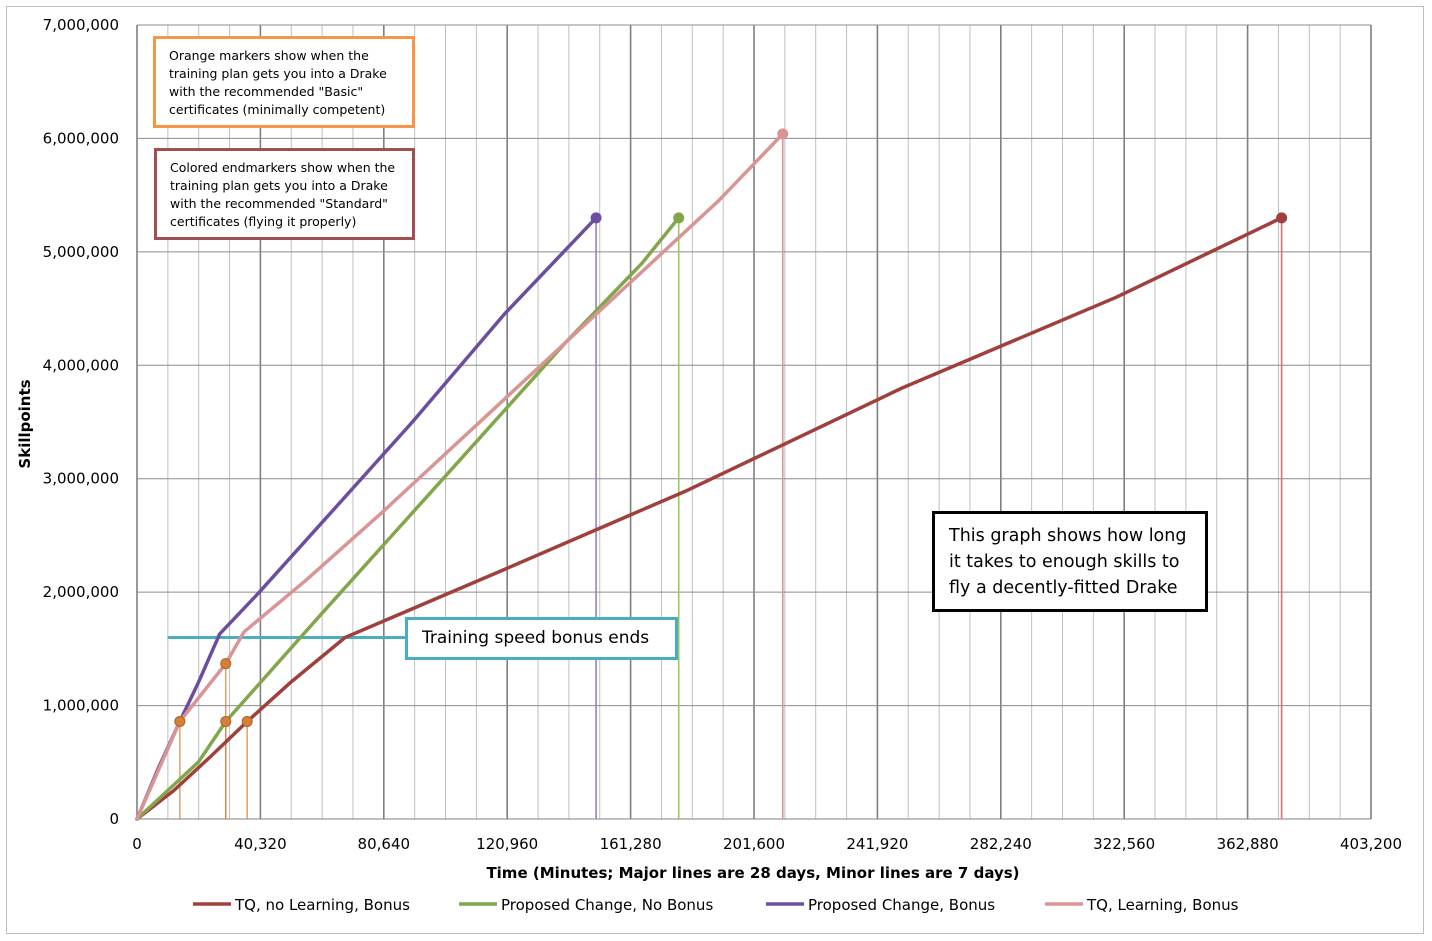 The height and width of the screenshot is (941, 1432). Describe the element at coordinates (81, 365) in the screenshot. I see `y-tick-label: 4,000,000` at that location.